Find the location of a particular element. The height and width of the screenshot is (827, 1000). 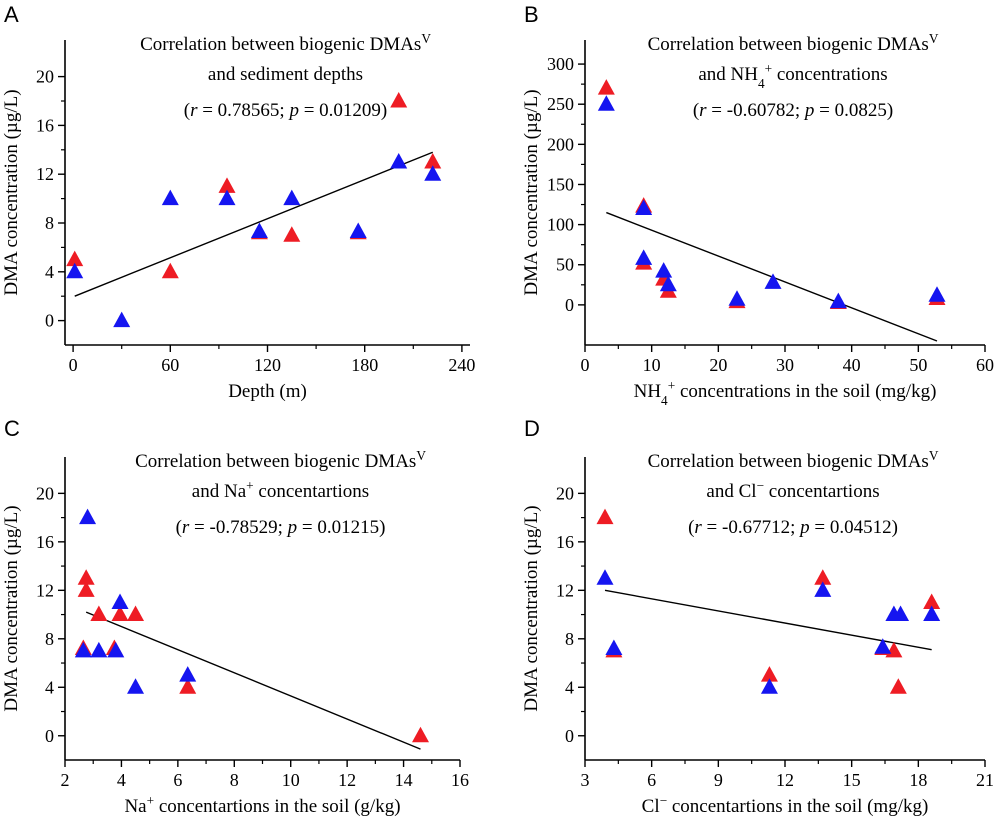

y-tick-label: 4 is located at coordinates (49, 687).